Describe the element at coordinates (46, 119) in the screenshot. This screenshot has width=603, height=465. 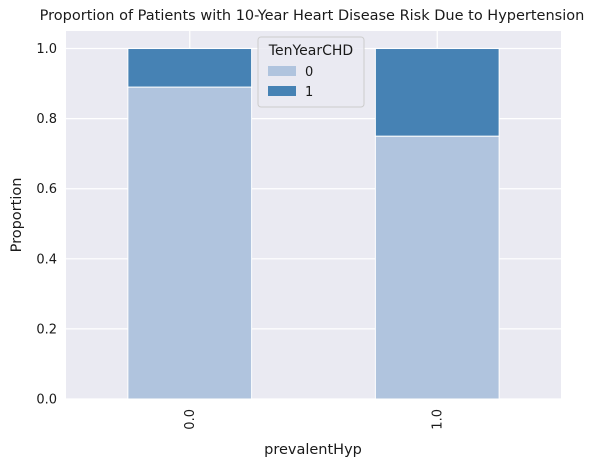
I see `y-tick-label: 0.8` at that location.